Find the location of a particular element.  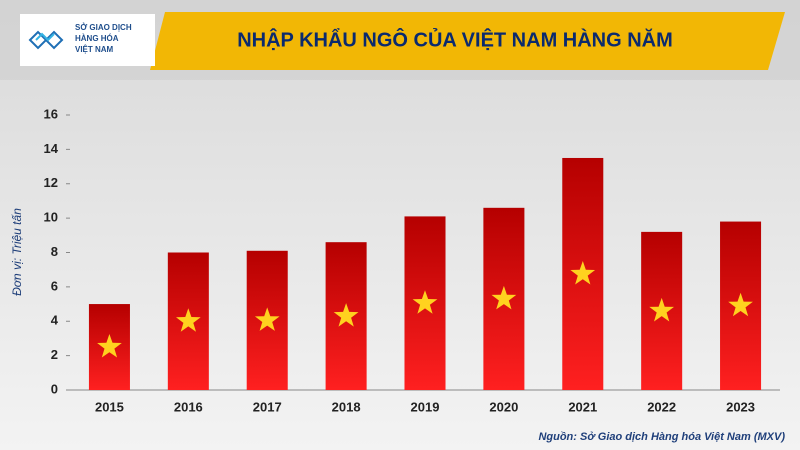

y-tick-label: 0 is located at coordinates (54, 388).